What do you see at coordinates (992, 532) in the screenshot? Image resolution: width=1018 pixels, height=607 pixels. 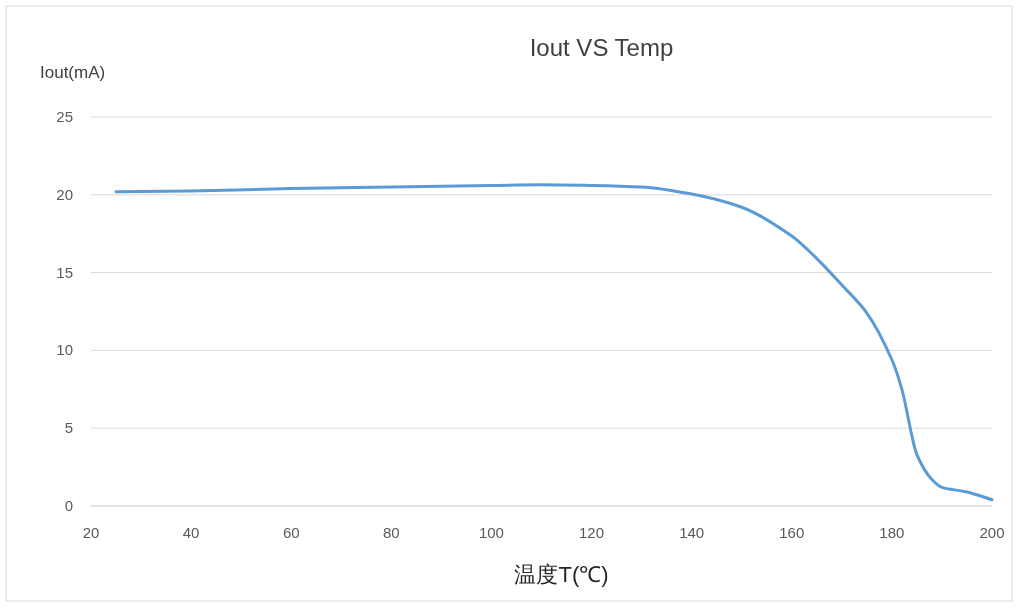 I see `x-tick-label: 200` at bounding box center [992, 532].